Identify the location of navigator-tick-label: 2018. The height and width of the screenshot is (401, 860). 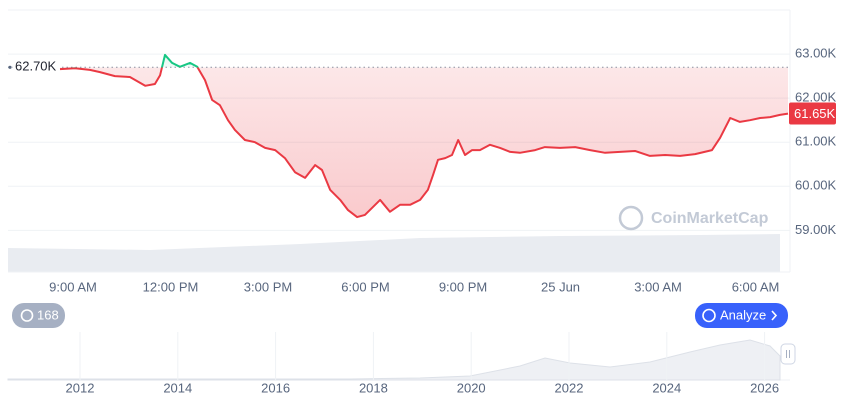
(373, 387).